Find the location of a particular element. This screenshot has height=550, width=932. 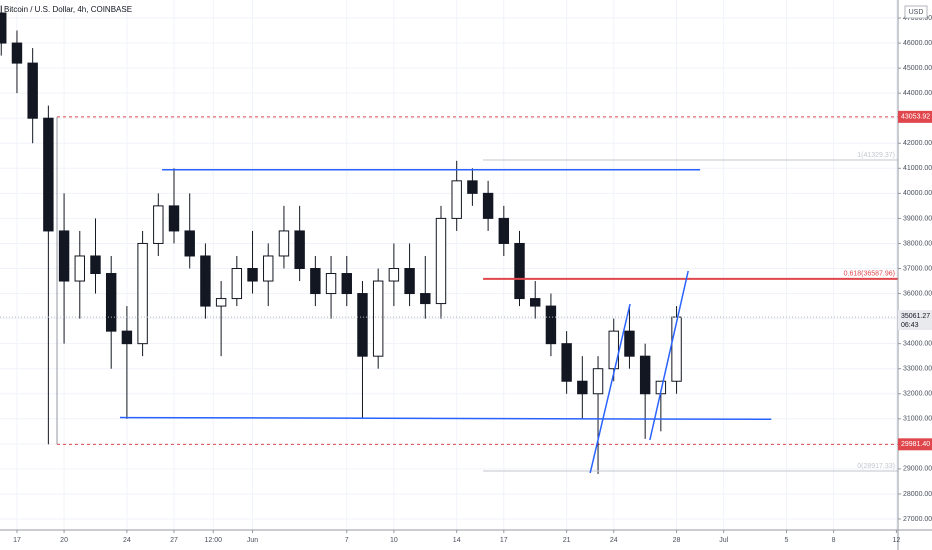

last-price-tag is located at coordinates (915, 320).